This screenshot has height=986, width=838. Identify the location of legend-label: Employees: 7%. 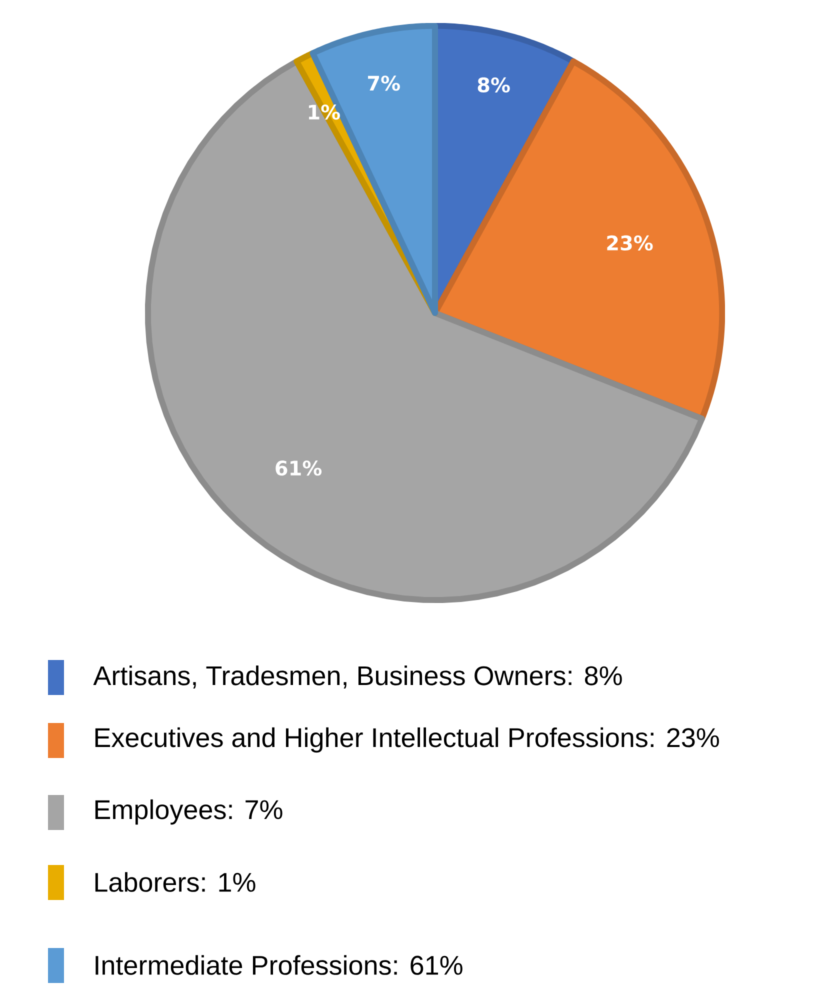
(188, 812).